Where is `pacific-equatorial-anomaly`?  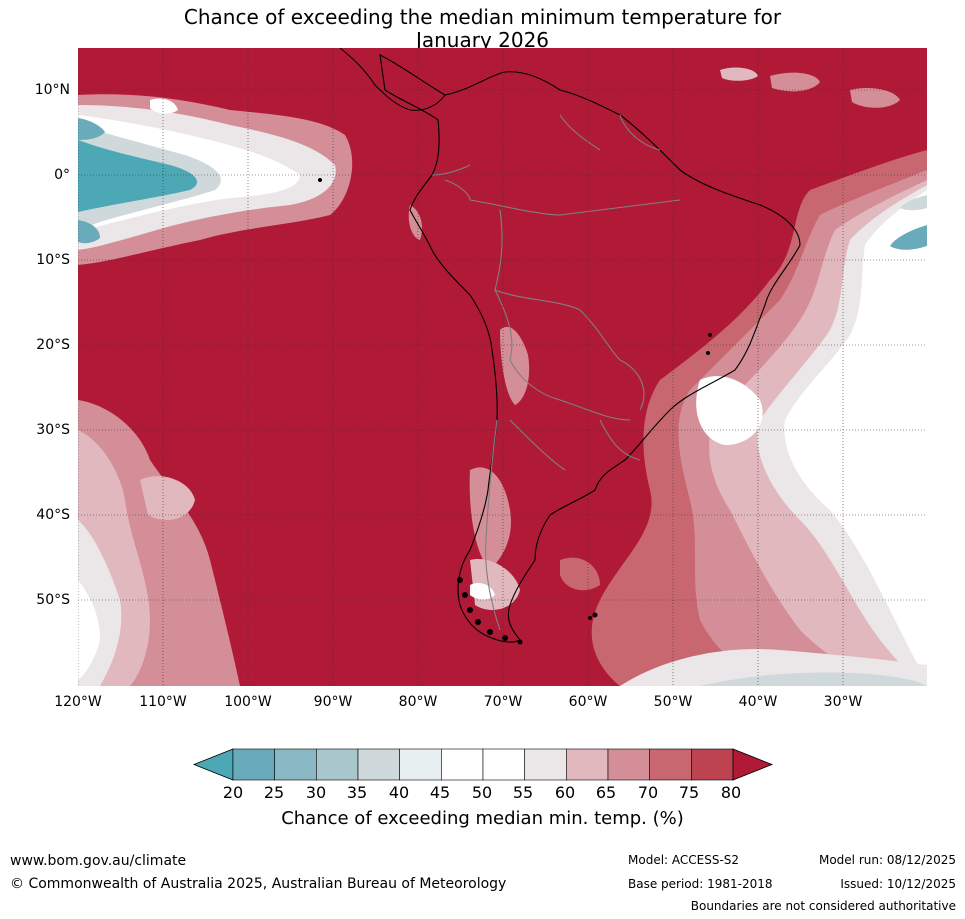 pacific-equatorial-anomaly is located at coordinates (215, 179).